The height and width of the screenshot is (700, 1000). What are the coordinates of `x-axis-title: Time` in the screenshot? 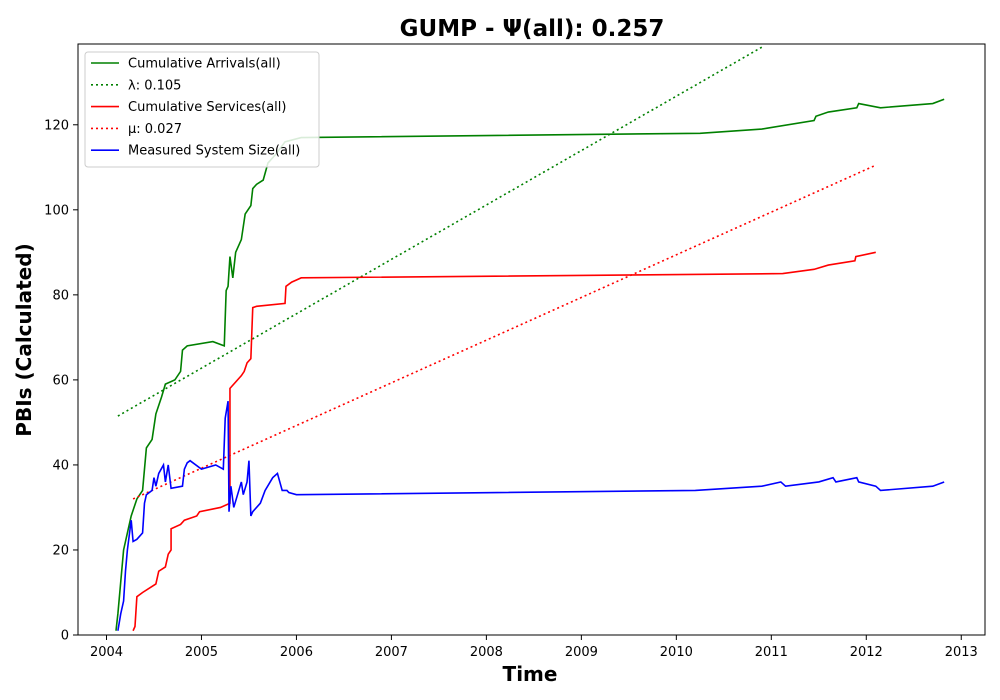 It's located at (530, 674).